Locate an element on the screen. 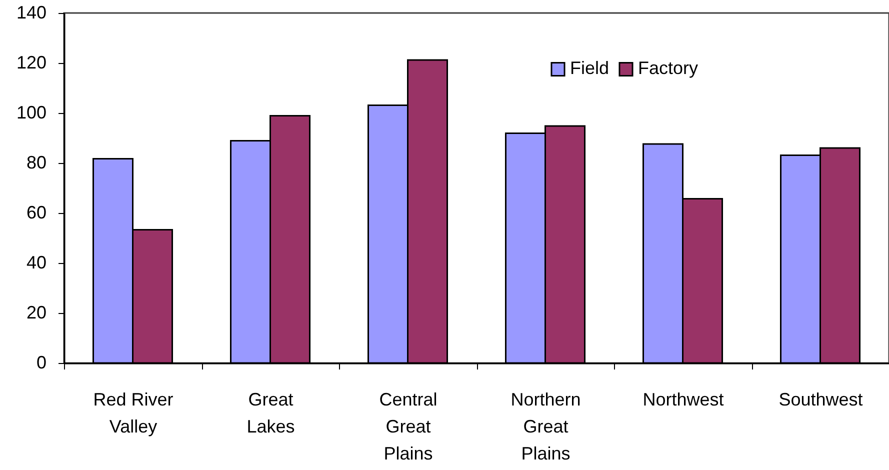 Image resolution: width=889 pixels, height=470 pixels. y-tick-label: 40 is located at coordinates (36, 262).